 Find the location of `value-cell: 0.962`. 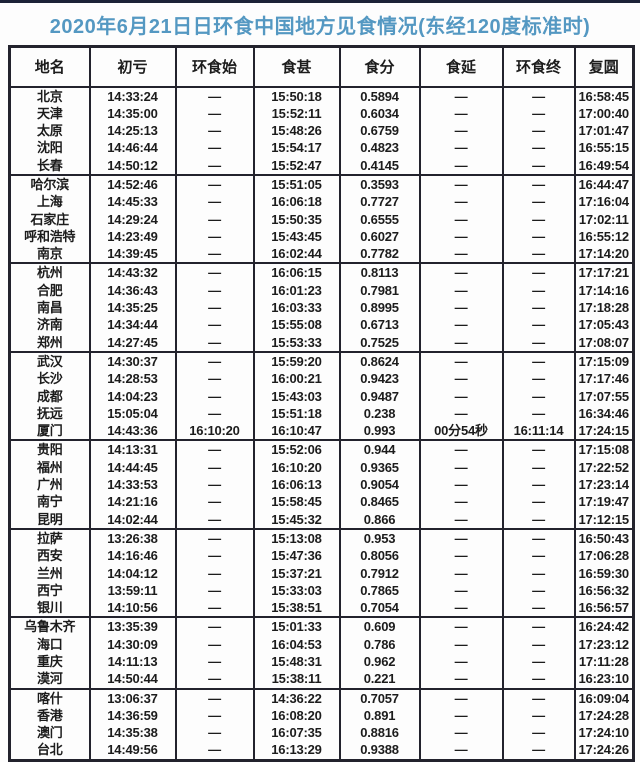

value-cell: 0.962 is located at coordinates (379, 662).